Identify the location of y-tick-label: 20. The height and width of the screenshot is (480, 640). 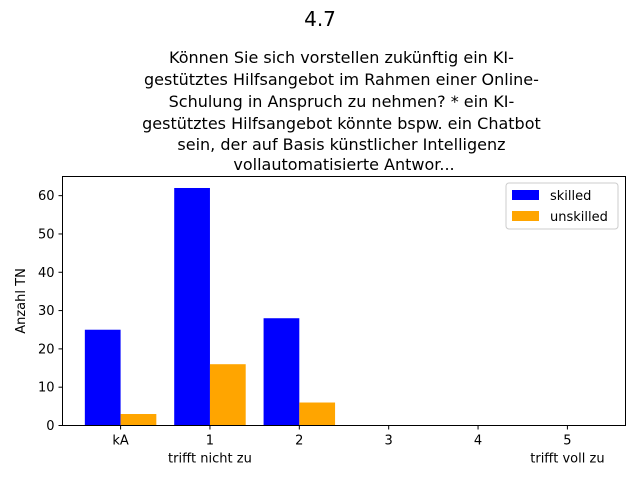
(46, 349).